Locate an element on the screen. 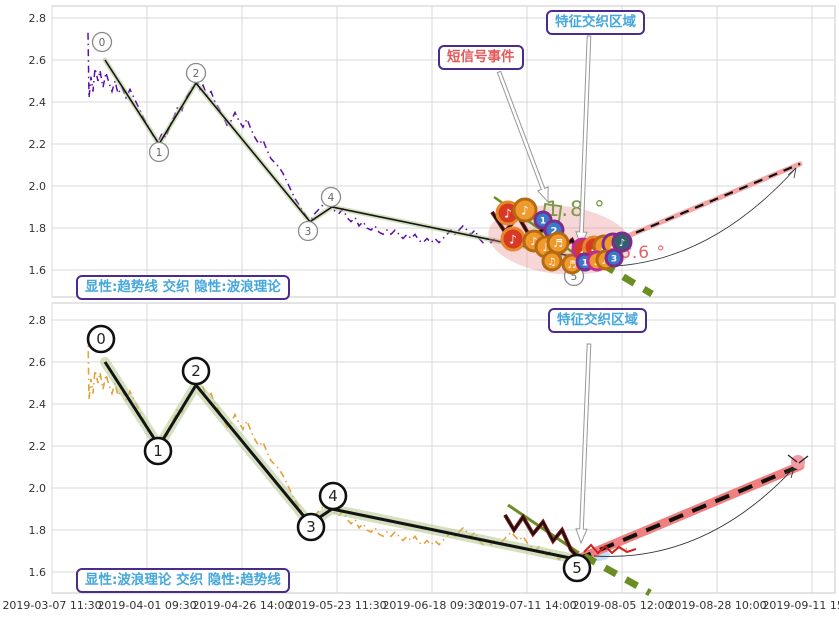 This screenshot has height=617, width=839. projection-arc-bottom is located at coordinates (694, 512).